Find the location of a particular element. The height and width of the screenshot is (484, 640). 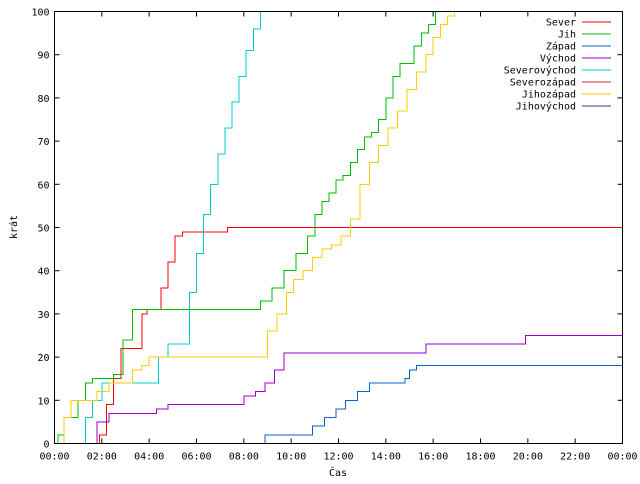

legend-label: Západ is located at coordinates (561, 47).